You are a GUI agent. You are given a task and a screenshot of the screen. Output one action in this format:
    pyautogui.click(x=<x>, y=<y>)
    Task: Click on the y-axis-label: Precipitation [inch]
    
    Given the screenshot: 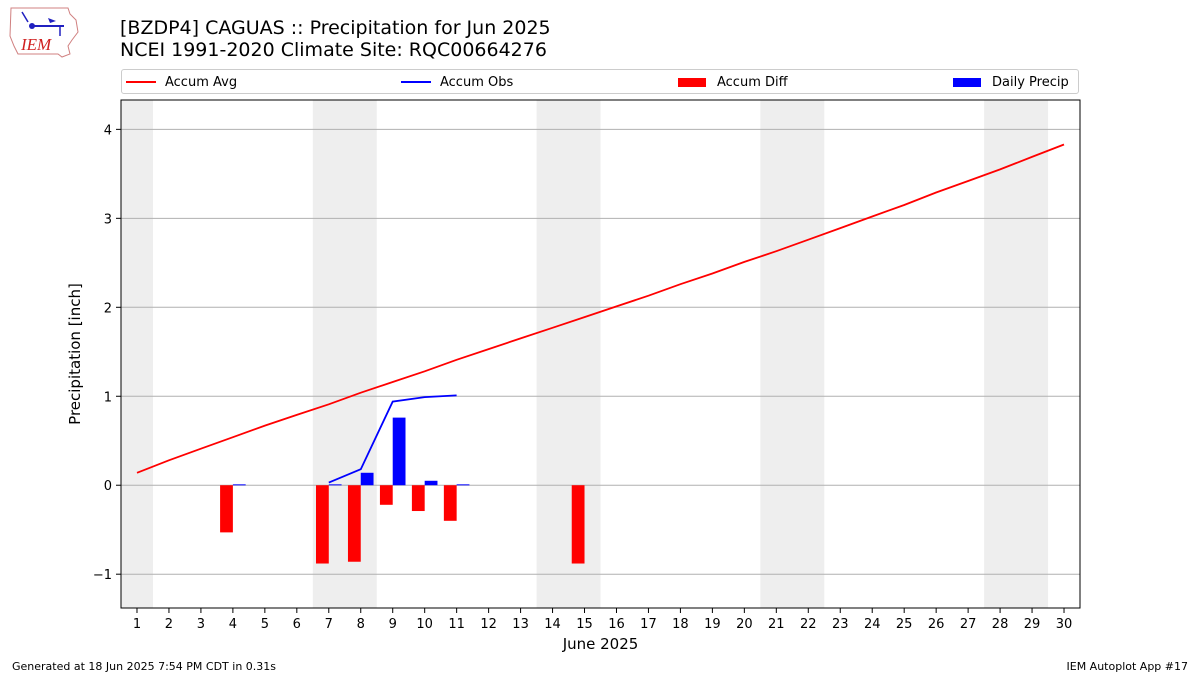 What is the action you would take?
    pyautogui.click(x=75, y=354)
    